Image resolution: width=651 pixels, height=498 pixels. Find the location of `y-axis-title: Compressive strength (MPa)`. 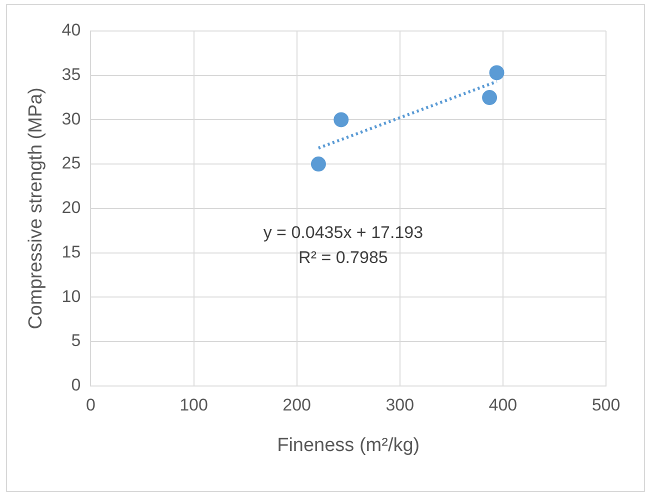

y-axis-title: Compressive strength (MPa) is located at coordinates (36, 209).